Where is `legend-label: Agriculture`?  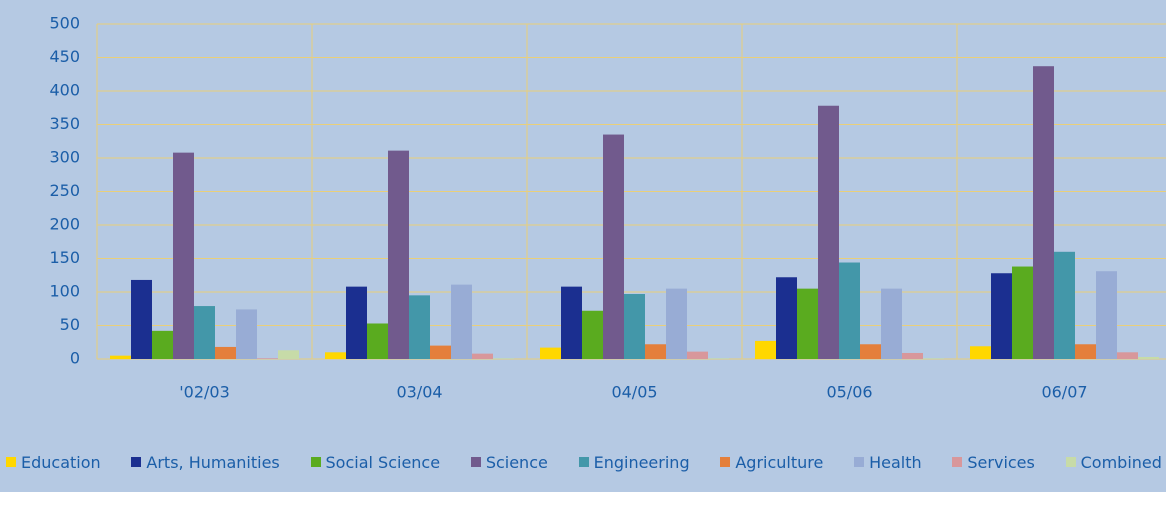
legend-label: Agriculture is located at coordinates (779, 462).